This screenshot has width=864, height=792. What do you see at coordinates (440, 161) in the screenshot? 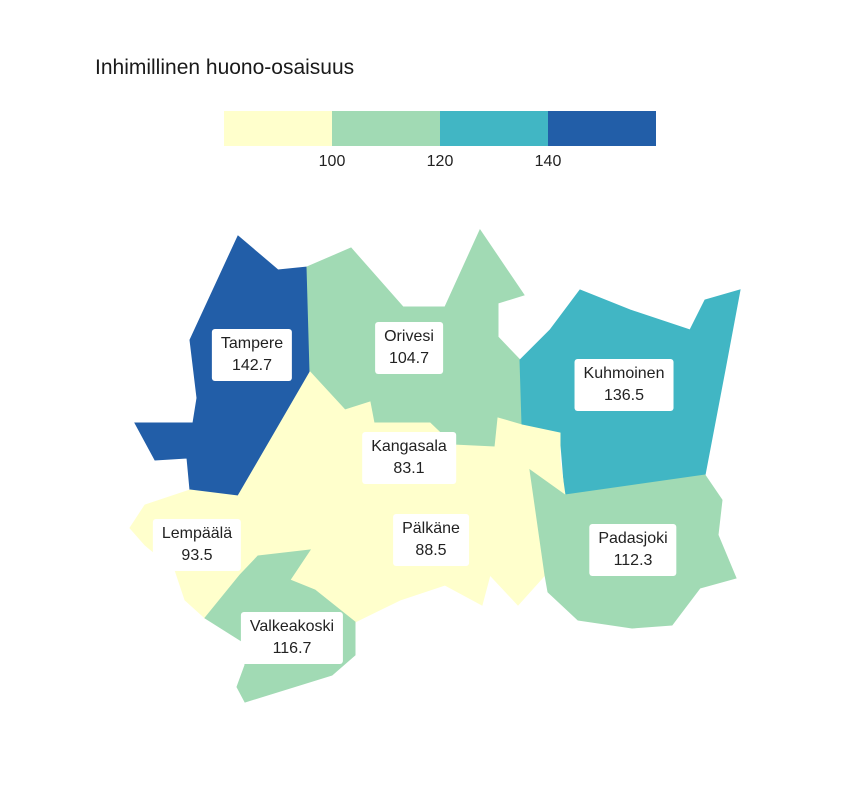
I see `legend-tick-120: 120` at bounding box center [440, 161].